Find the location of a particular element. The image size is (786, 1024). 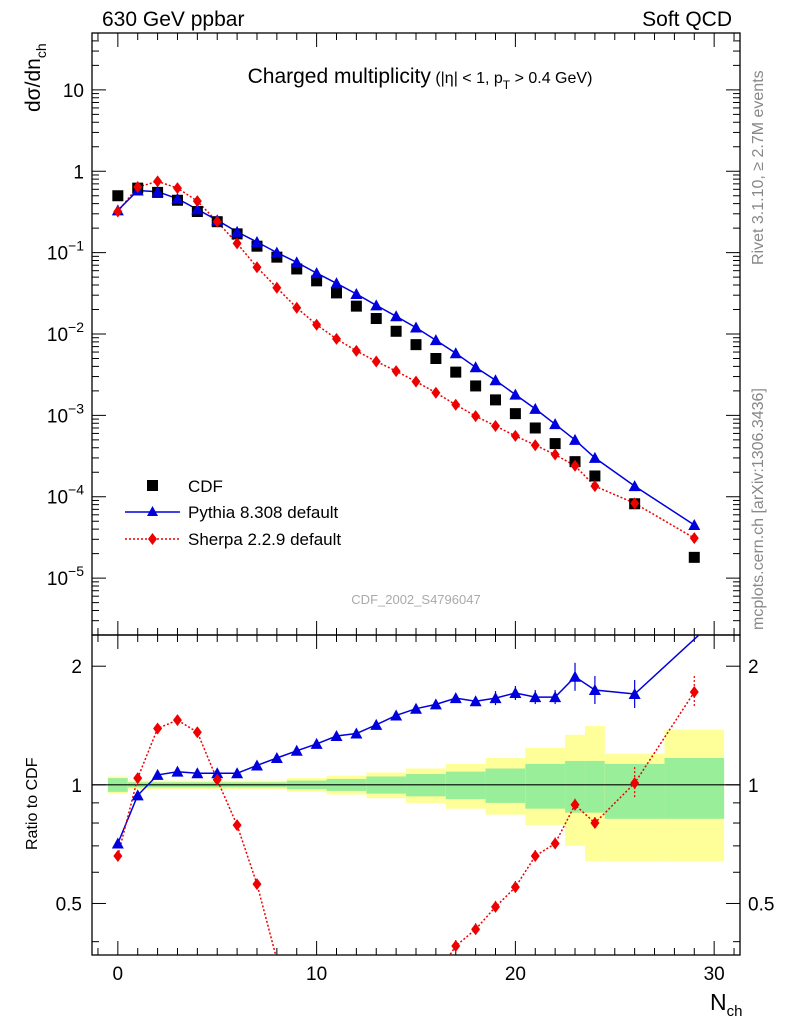

x-axis-label-sub: ch is located at coordinates (735, 1011).